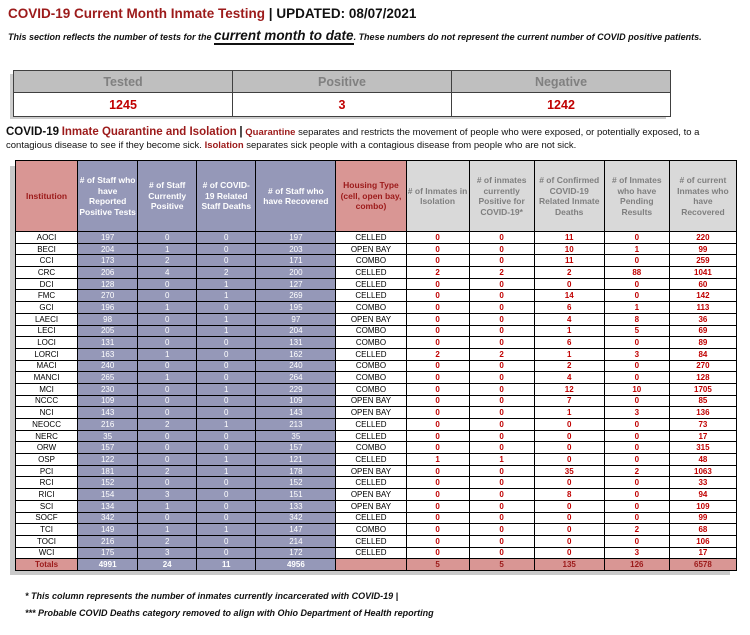  Describe the element at coordinates (703, 459) in the screenshot. I see `cell-inmates_recovered: 48` at that location.